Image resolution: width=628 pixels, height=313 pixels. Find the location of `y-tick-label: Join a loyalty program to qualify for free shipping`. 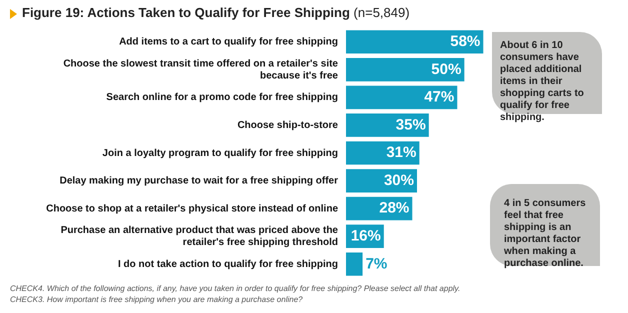

y-tick-label: Join a loyalty program to qualify for free shipping is located at coordinates (220, 153).